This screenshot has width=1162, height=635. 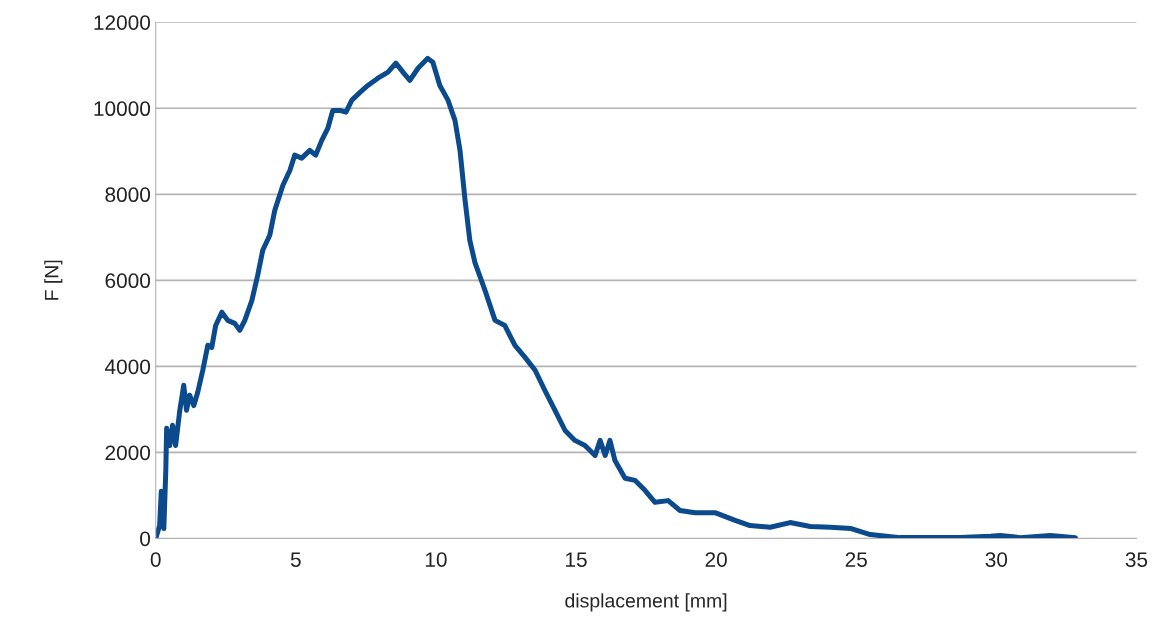 What do you see at coordinates (295, 559) in the screenshot?
I see `x-tick-label: 5` at bounding box center [295, 559].